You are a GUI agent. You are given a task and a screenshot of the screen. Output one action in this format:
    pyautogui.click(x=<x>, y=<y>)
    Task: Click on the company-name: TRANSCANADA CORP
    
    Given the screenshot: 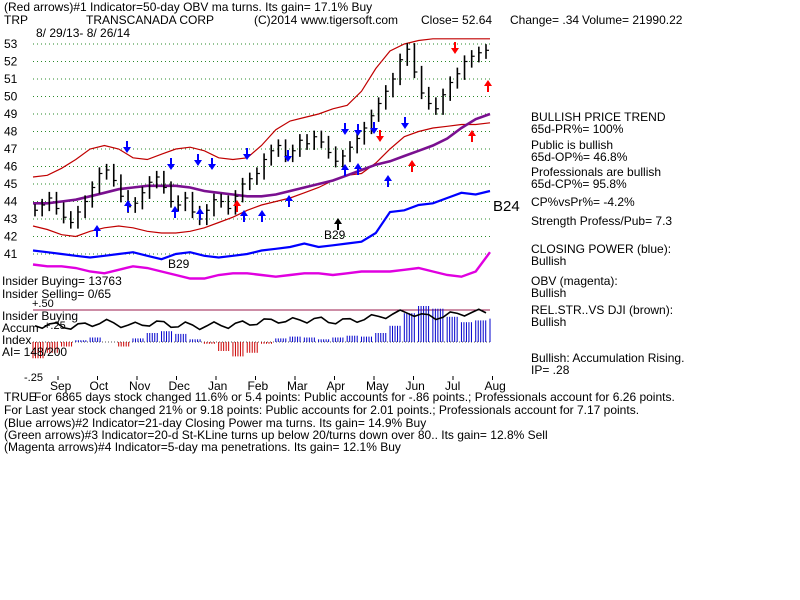 What is the action you would take?
    pyautogui.click(x=150, y=20)
    